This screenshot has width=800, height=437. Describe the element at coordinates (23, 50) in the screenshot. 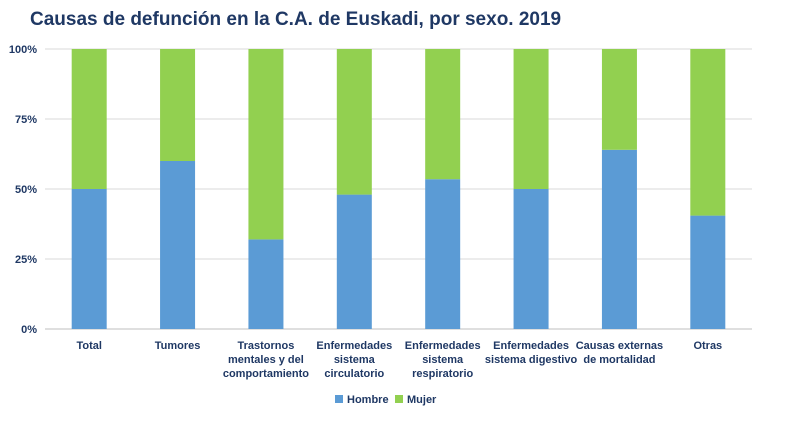

I see `y-tick-label: 100%` at that location.